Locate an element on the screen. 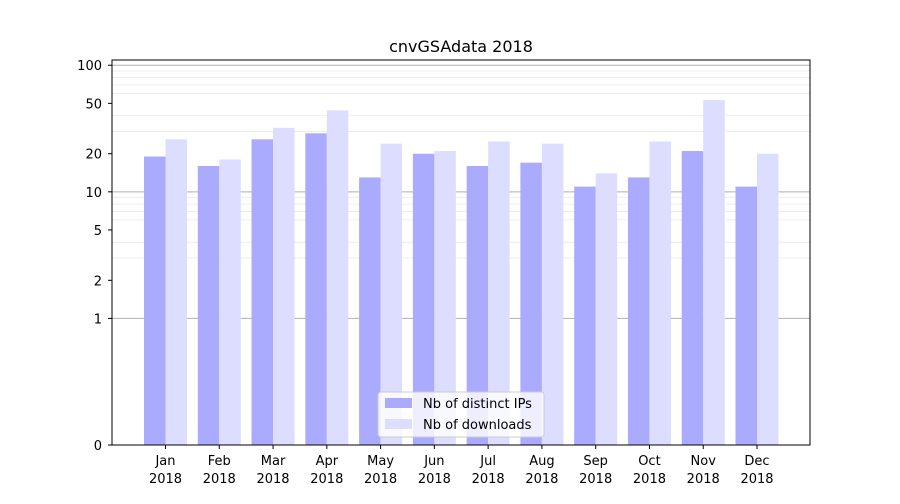 Image resolution: width=900 pixels, height=504 pixels. legend-label: Nb of distinct IPs is located at coordinates (477, 404).